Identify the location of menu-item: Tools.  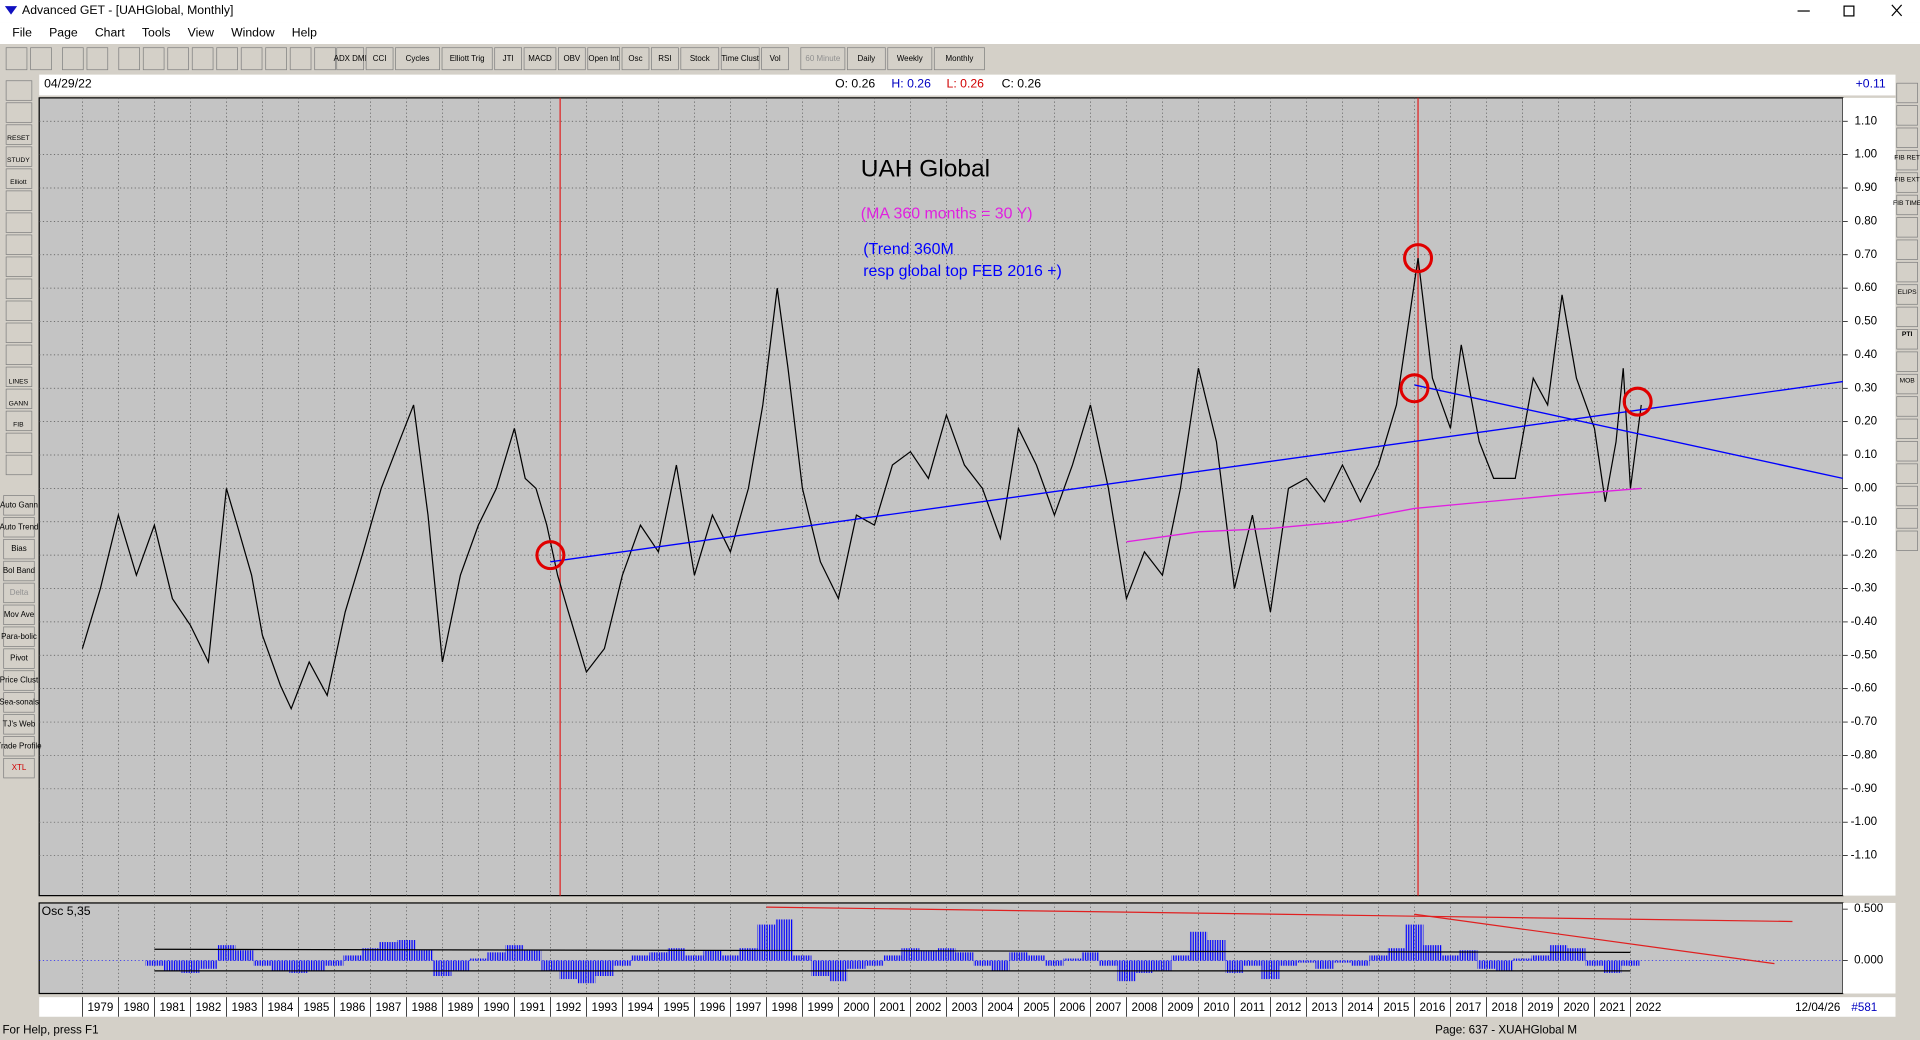
(156, 32).